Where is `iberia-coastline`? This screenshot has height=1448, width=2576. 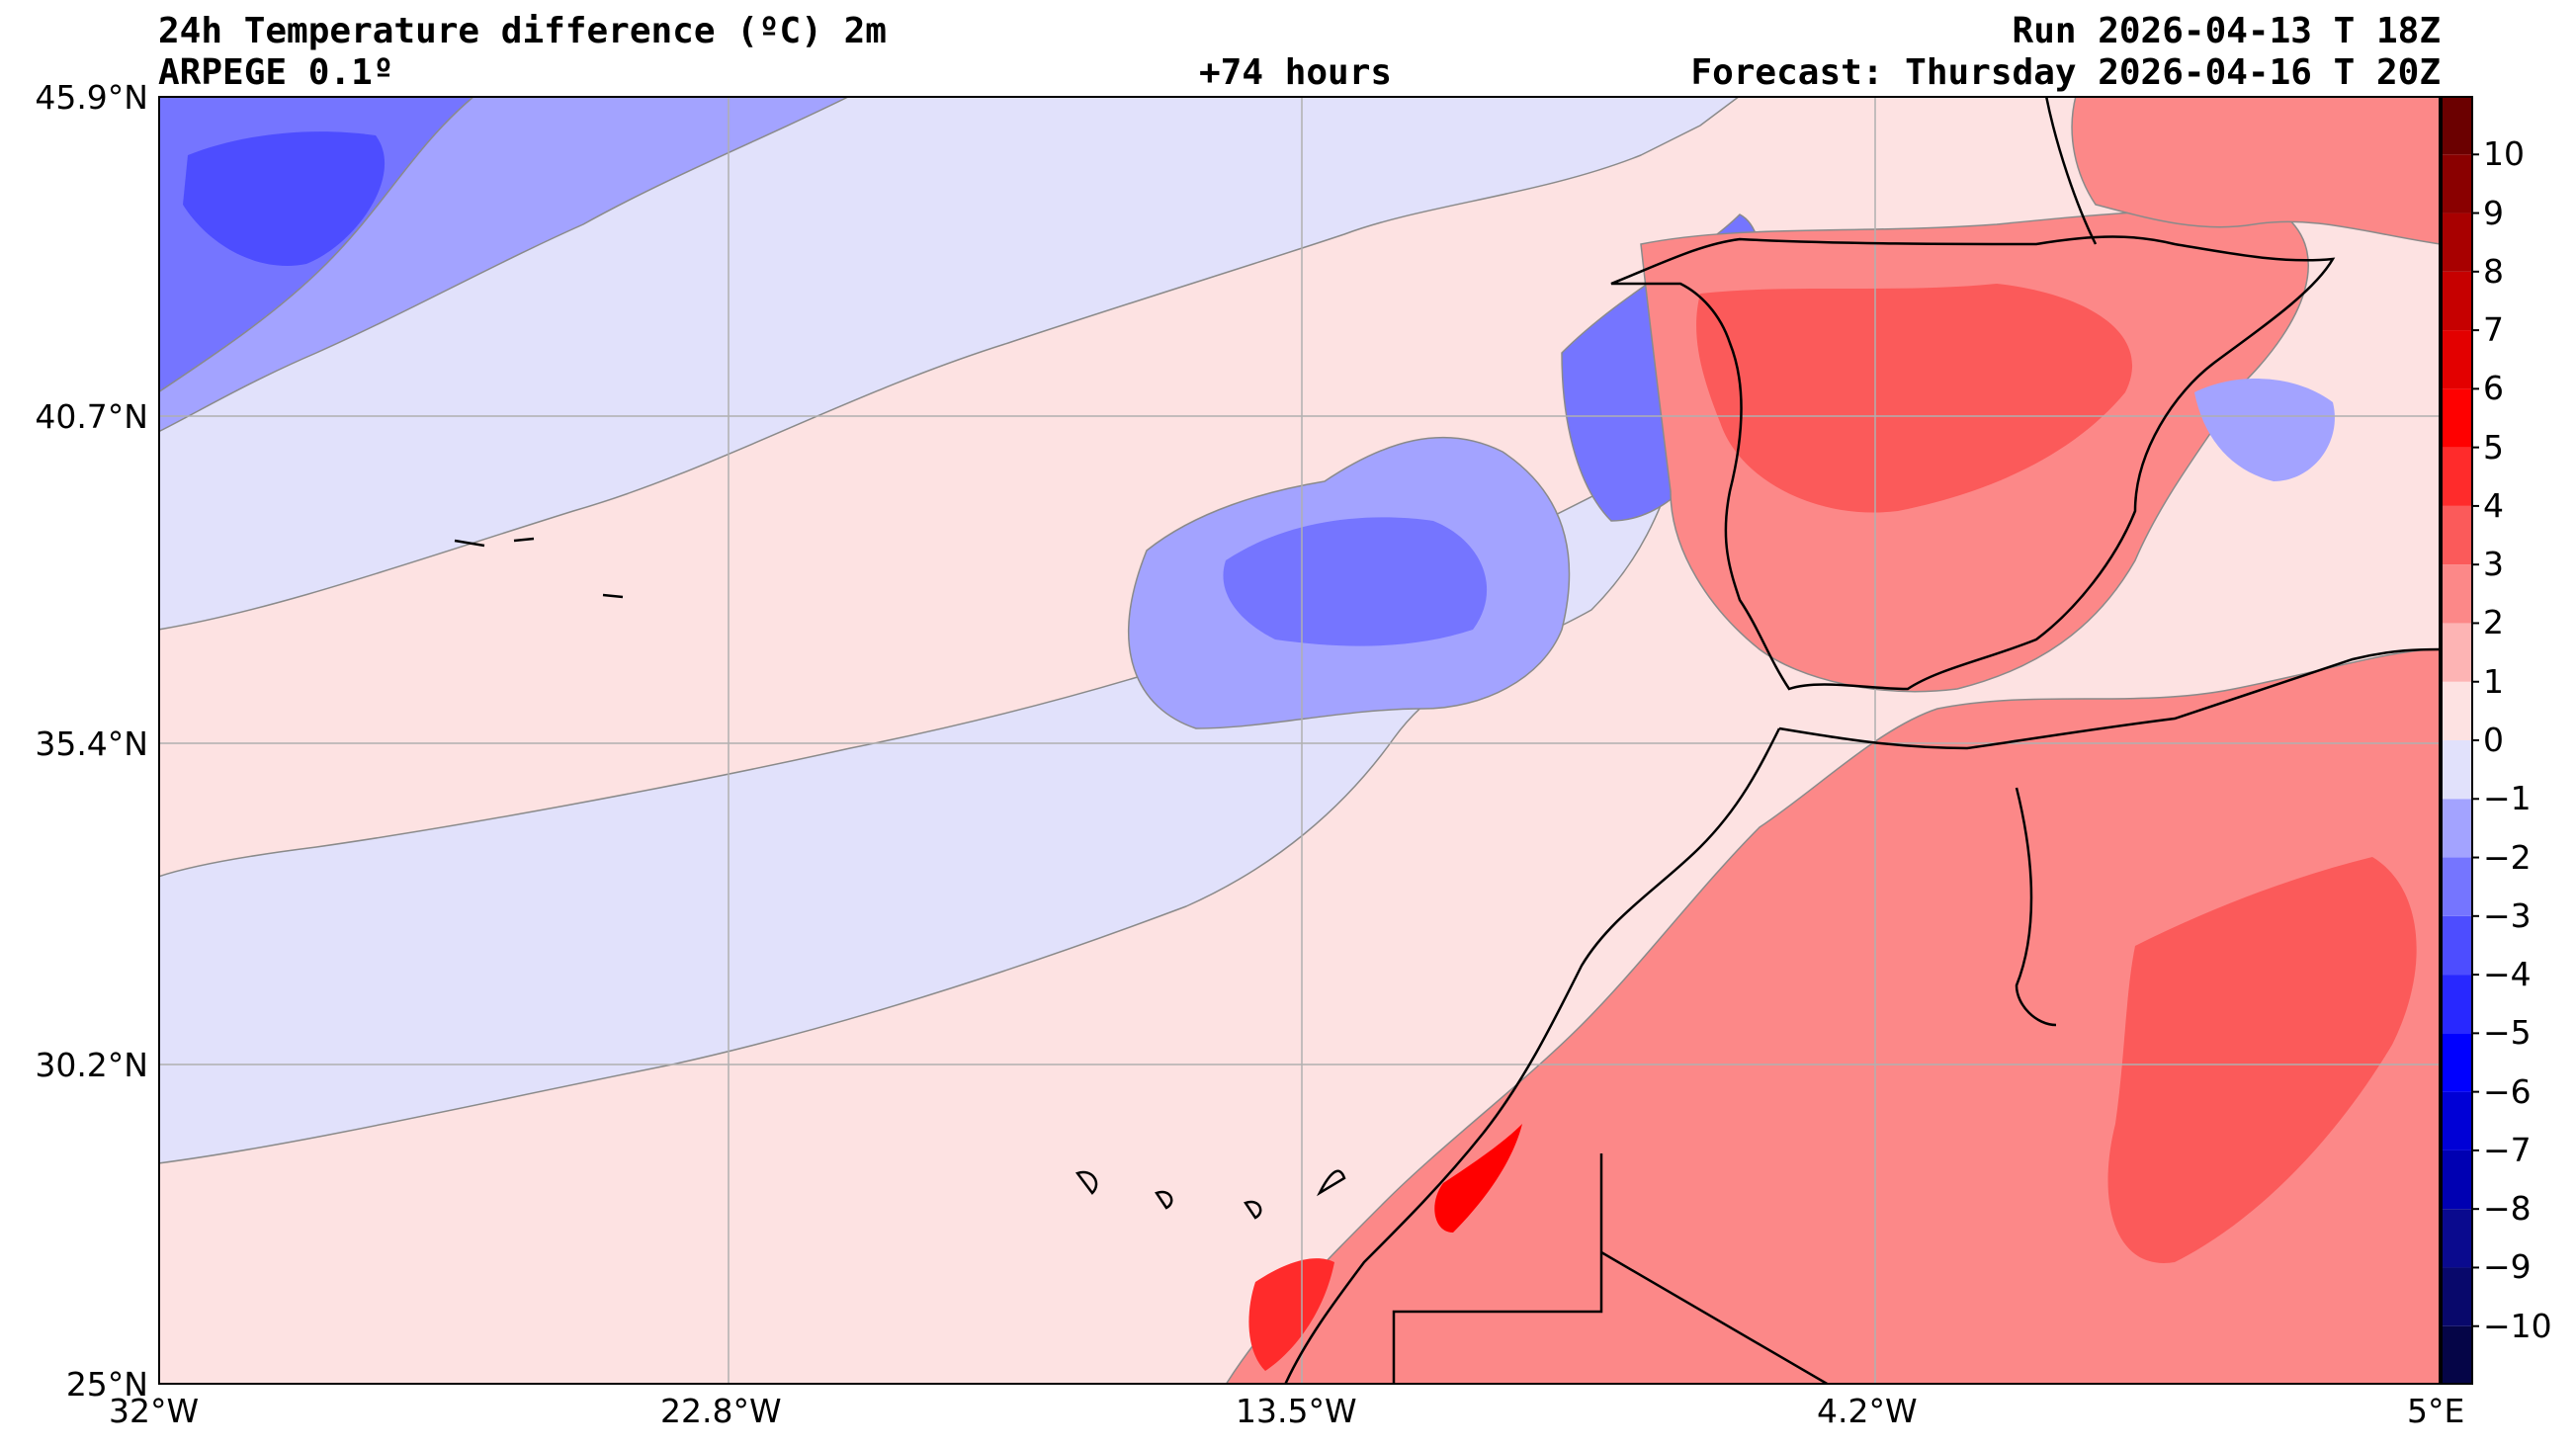
iberia-coastline is located at coordinates (1973, 463).